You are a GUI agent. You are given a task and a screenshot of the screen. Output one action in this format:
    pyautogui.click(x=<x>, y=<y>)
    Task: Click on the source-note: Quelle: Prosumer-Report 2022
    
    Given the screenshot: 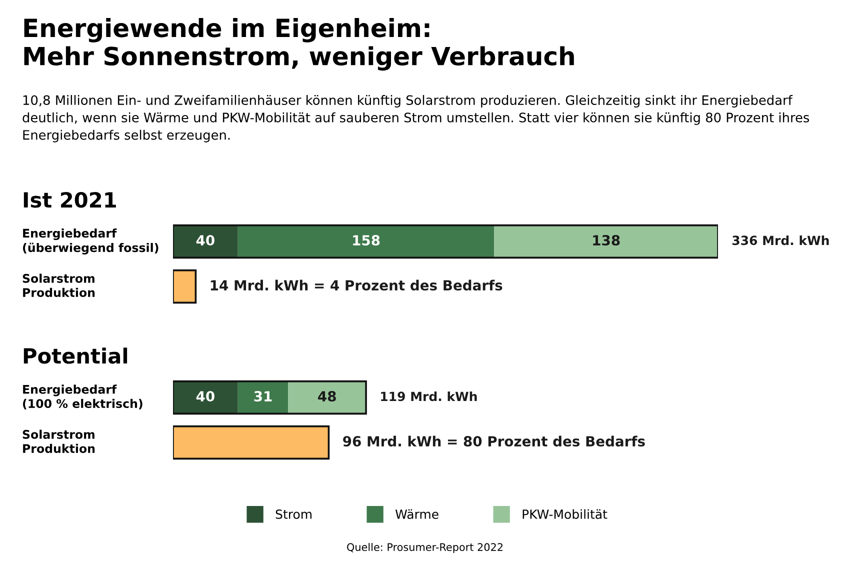 What is the action you would take?
    pyautogui.click(x=424, y=548)
    